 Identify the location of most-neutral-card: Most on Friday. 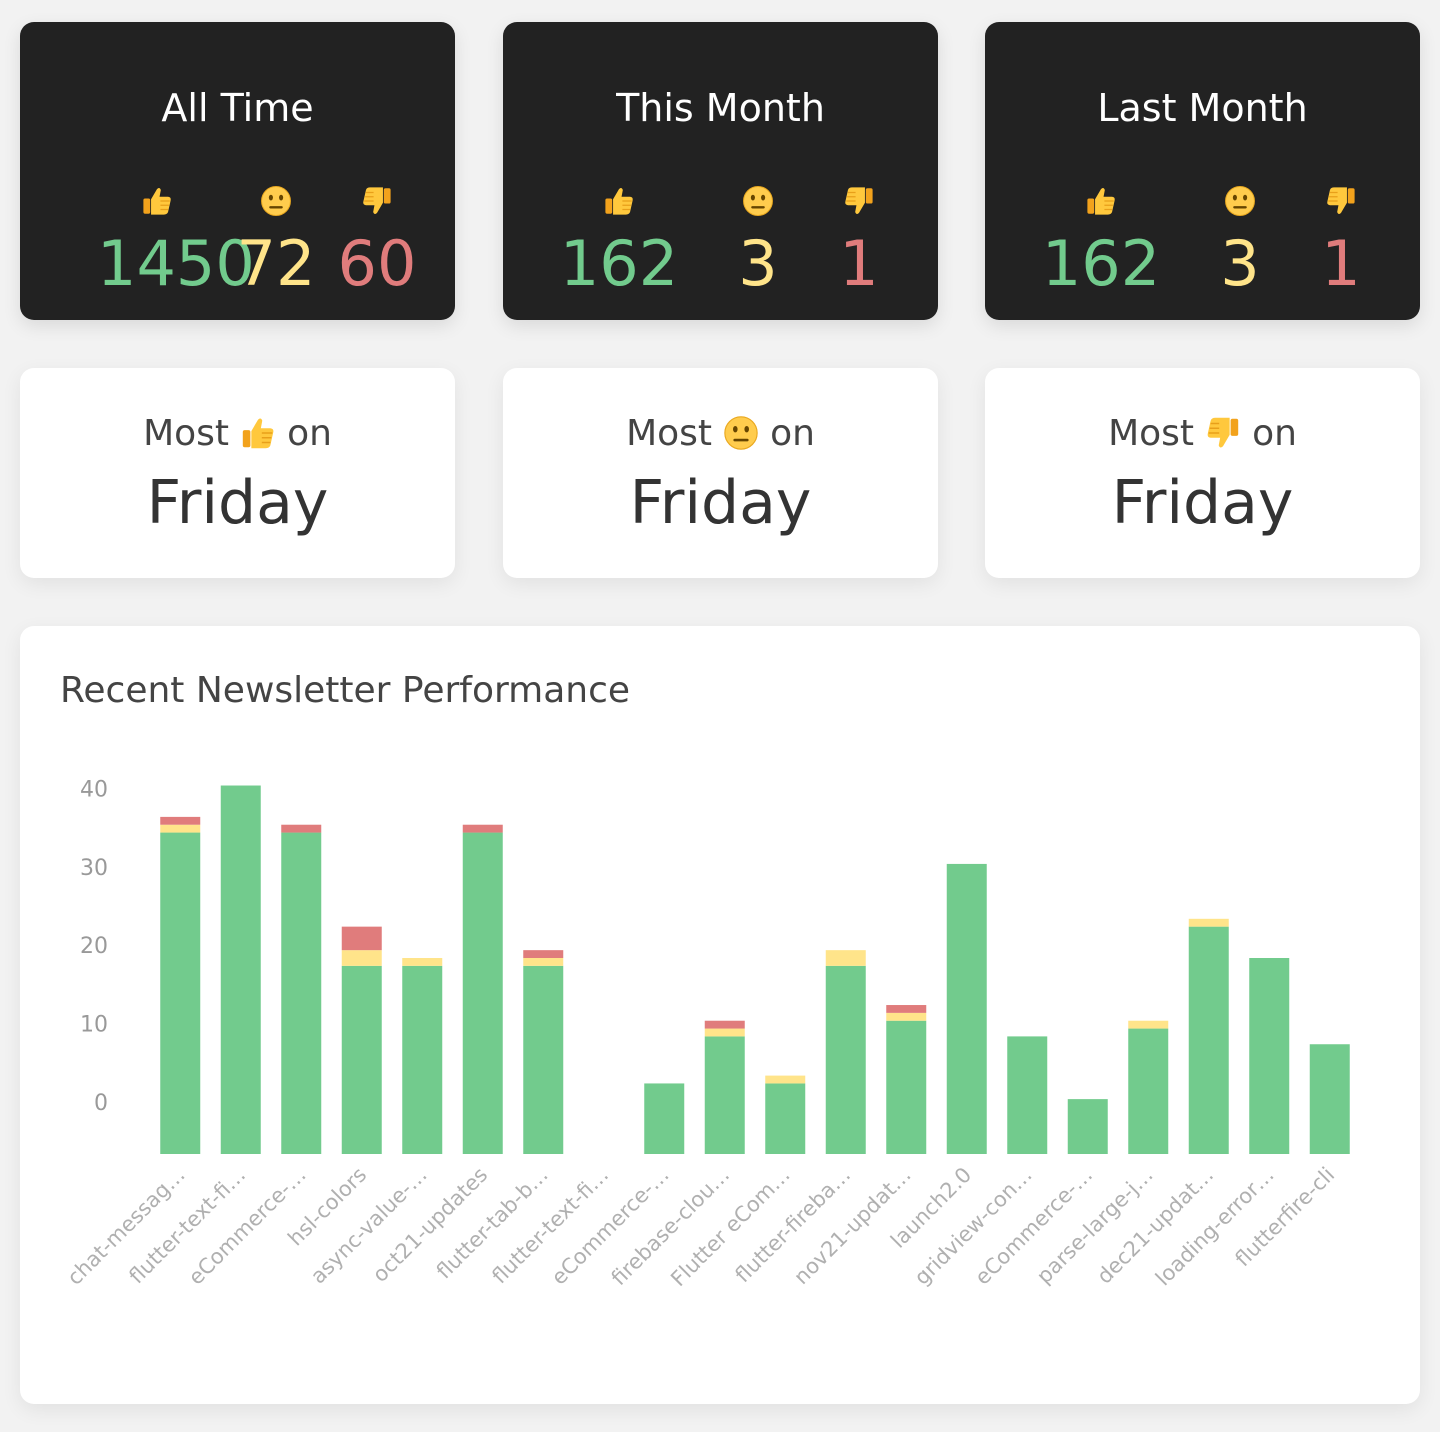
(720, 473).